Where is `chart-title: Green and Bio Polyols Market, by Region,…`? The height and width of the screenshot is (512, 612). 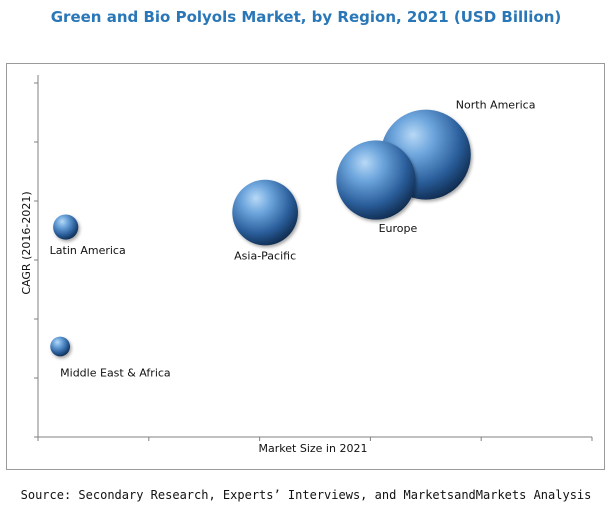 chart-title: Green and Bio Polyols Market, by Region,… is located at coordinates (306, 17).